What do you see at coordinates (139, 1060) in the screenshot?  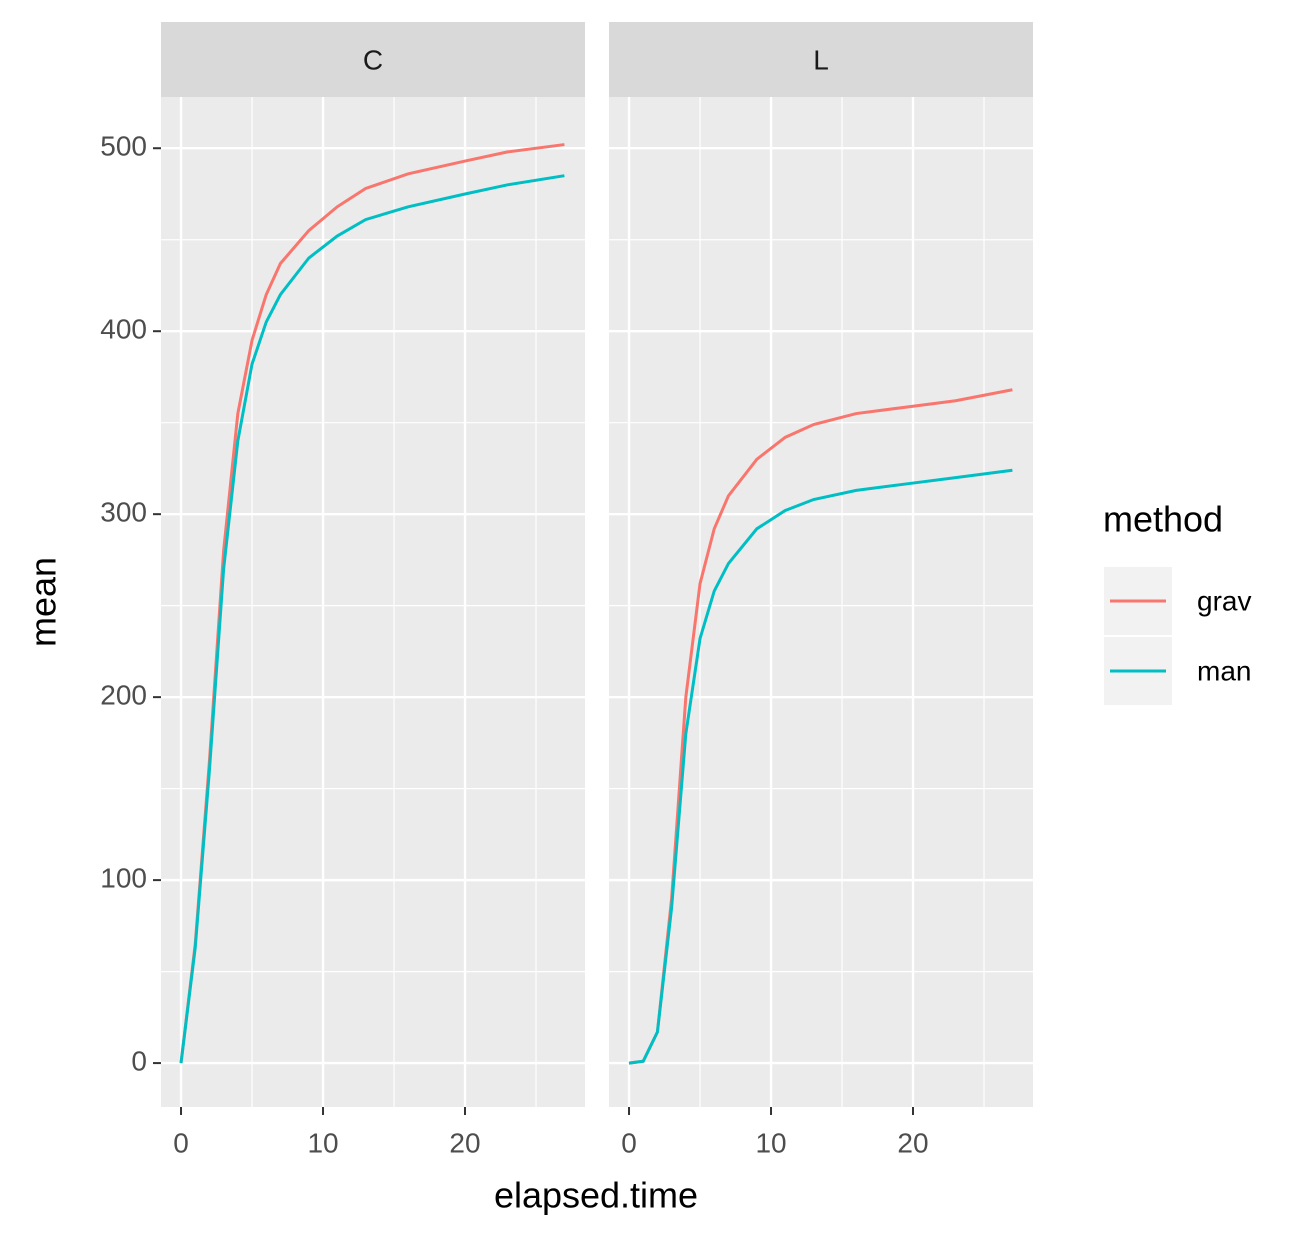 I see `y-tick-label: 0` at bounding box center [139, 1060].